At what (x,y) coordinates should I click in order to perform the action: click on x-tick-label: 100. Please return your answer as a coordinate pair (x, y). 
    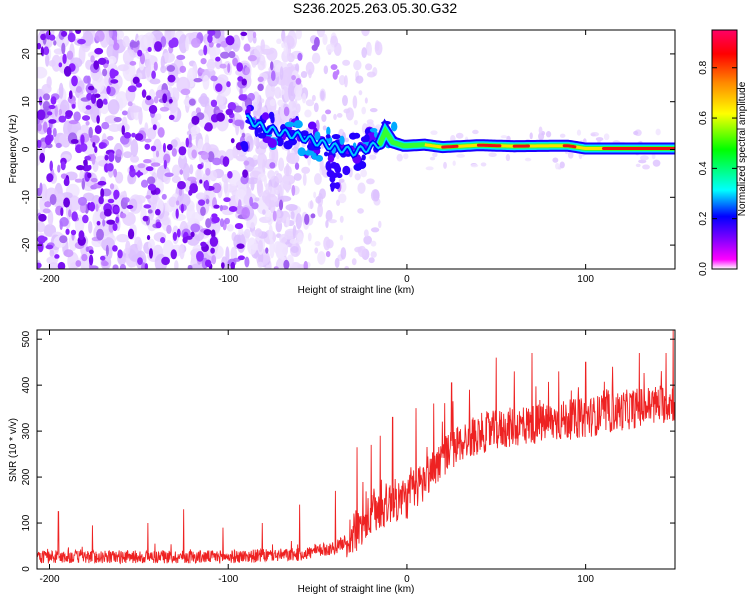
    Looking at the image, I should click on (585, 579).